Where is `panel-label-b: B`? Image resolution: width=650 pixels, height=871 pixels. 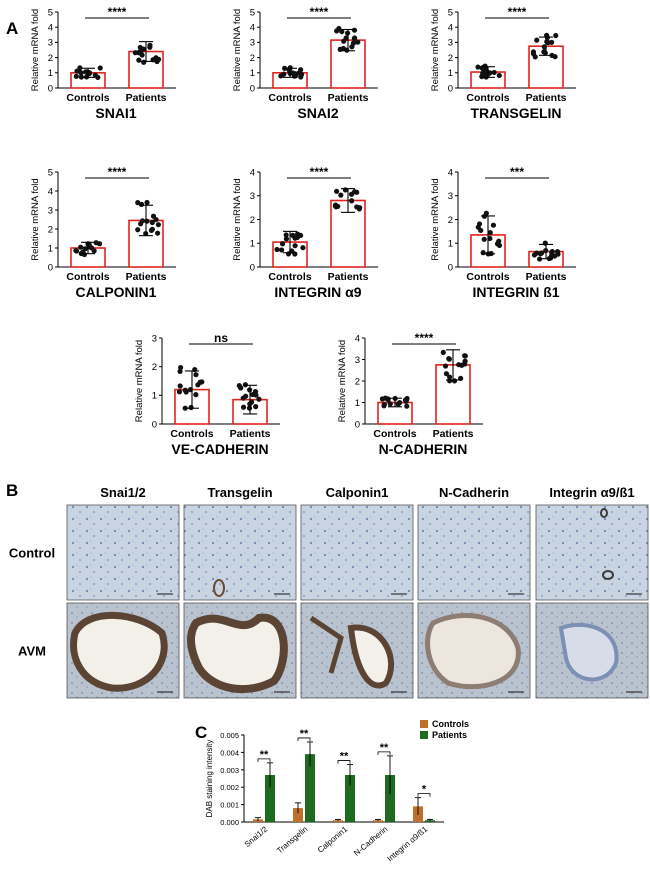 panel-label-b: B is located at coordinates (12, 490).